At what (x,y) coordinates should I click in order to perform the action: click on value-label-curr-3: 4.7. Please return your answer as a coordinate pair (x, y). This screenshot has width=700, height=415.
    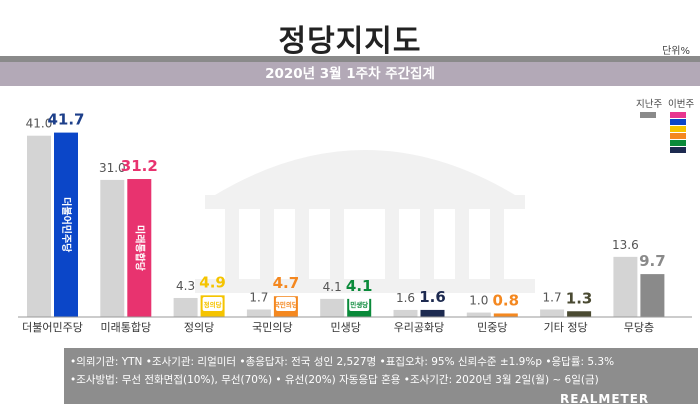
    Looking at the image, I should click on (286, 283).